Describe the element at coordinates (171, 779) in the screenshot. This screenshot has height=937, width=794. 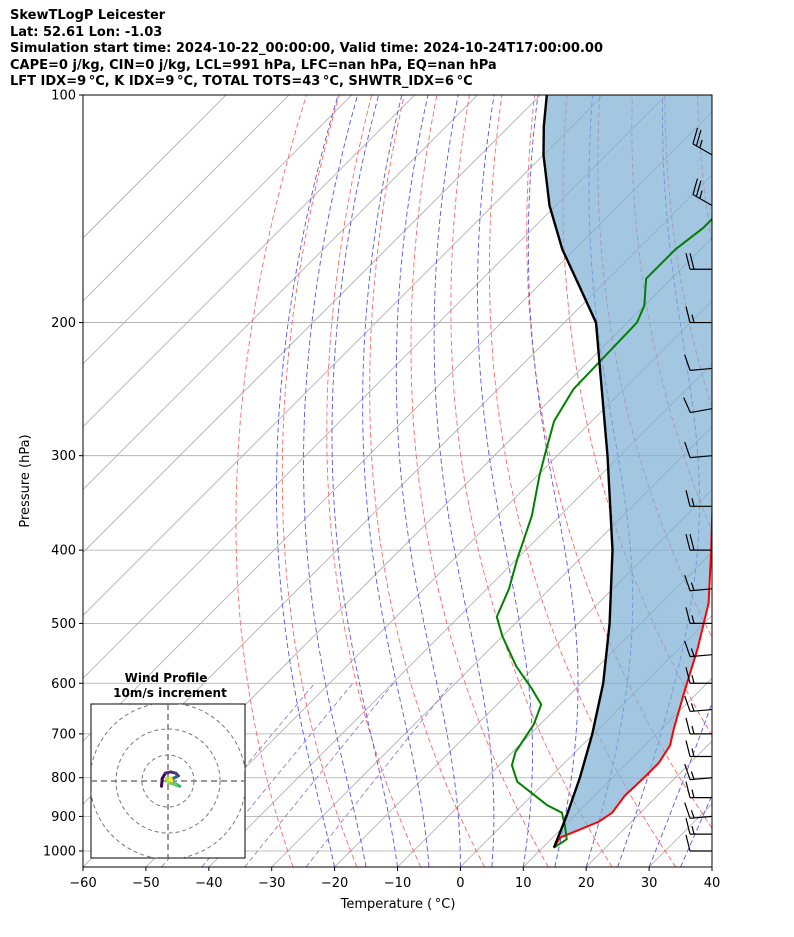
I see `hodograph-segment` at that location.